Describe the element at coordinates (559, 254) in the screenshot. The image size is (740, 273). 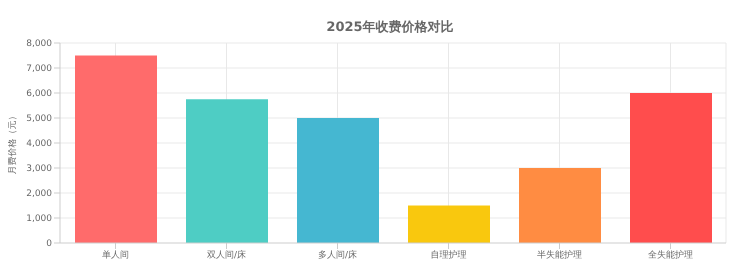
I see `x-tick-label: 半失能护理` at that location.